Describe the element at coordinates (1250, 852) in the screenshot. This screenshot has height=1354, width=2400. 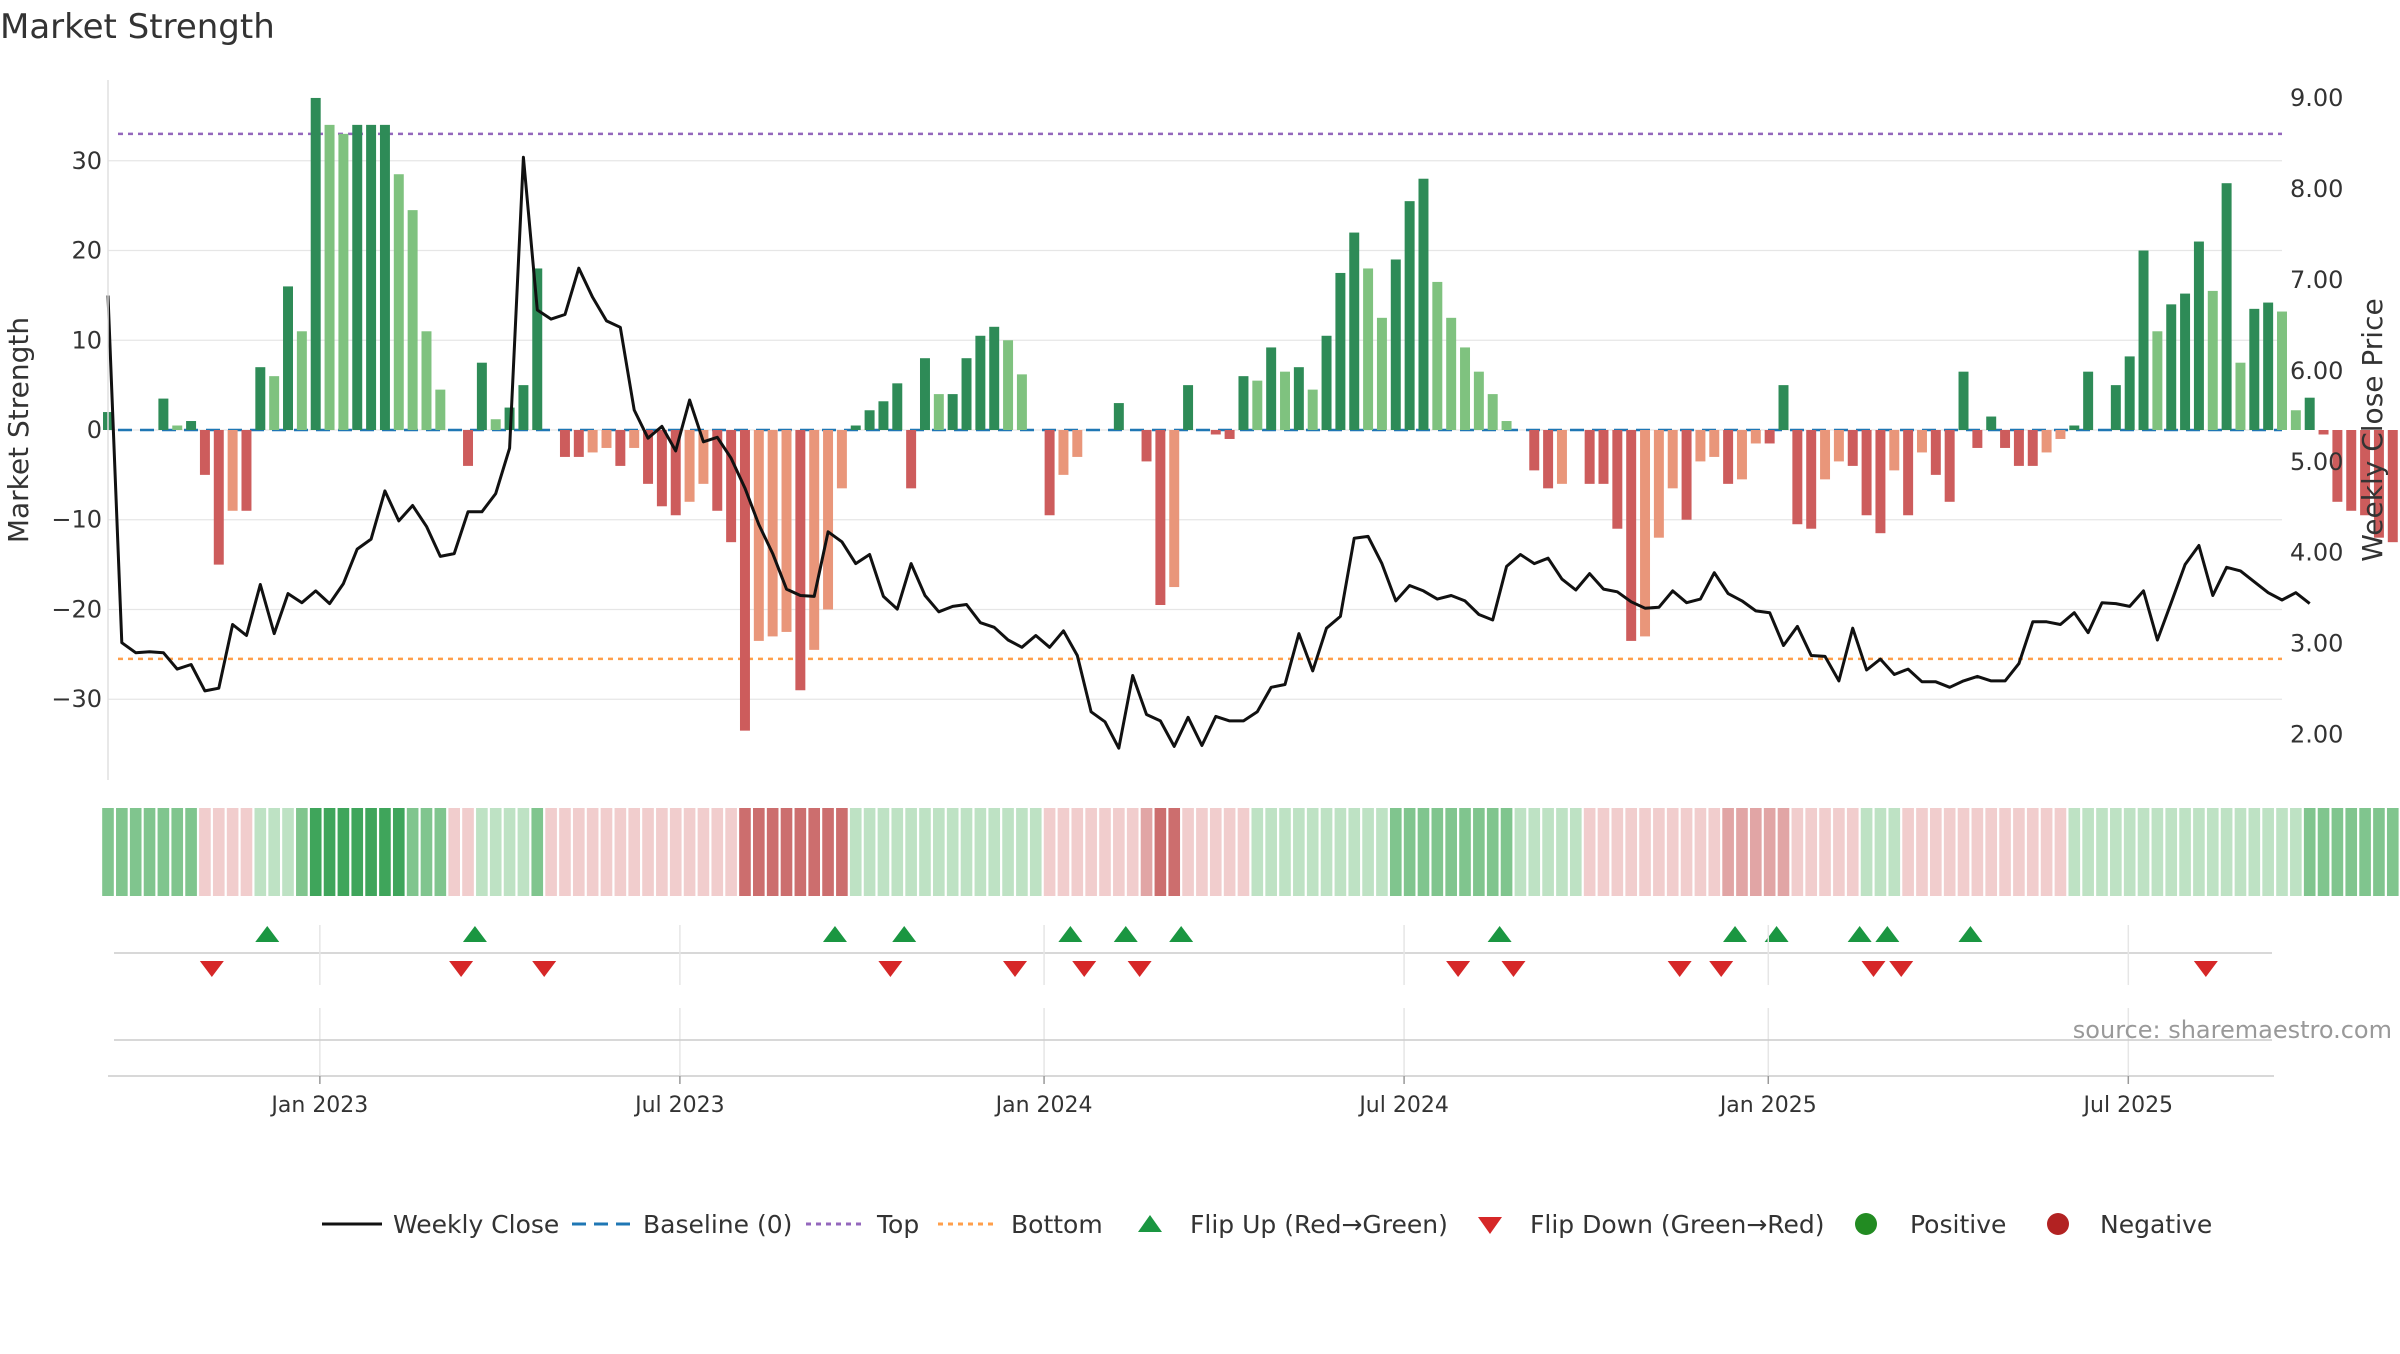
I see `strength-heat-band` at that location.